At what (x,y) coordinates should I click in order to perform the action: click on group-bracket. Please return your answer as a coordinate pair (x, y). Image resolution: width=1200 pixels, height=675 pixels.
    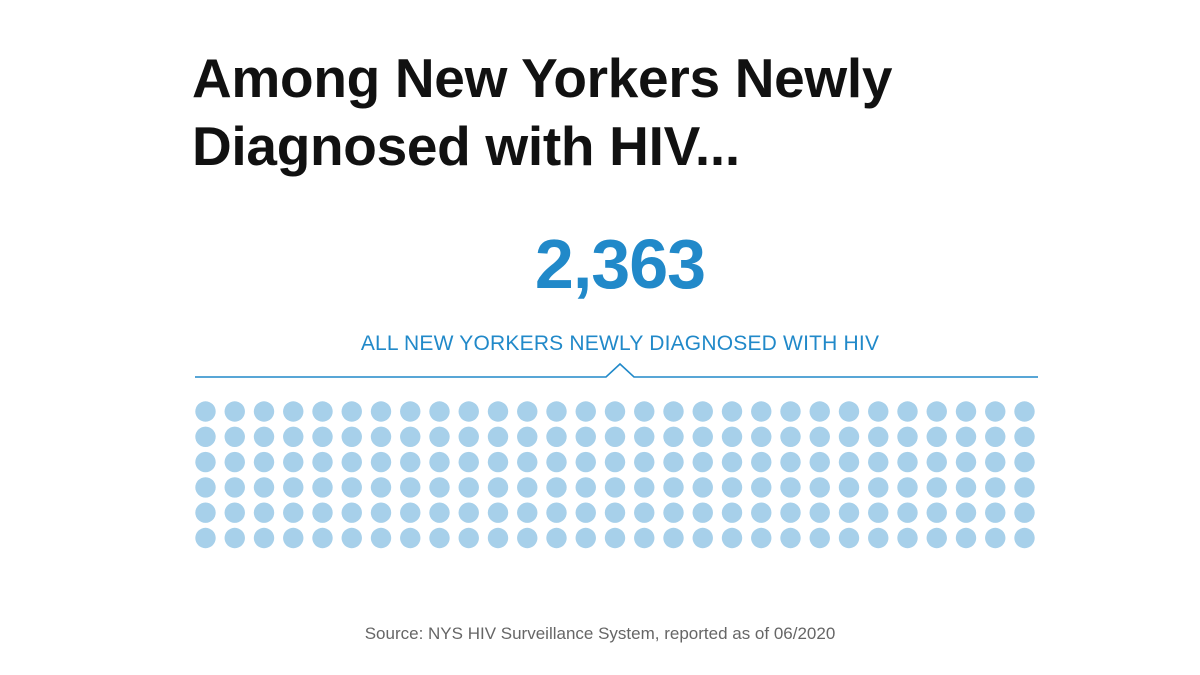
    Looking at the image, I should click on (616, 370).